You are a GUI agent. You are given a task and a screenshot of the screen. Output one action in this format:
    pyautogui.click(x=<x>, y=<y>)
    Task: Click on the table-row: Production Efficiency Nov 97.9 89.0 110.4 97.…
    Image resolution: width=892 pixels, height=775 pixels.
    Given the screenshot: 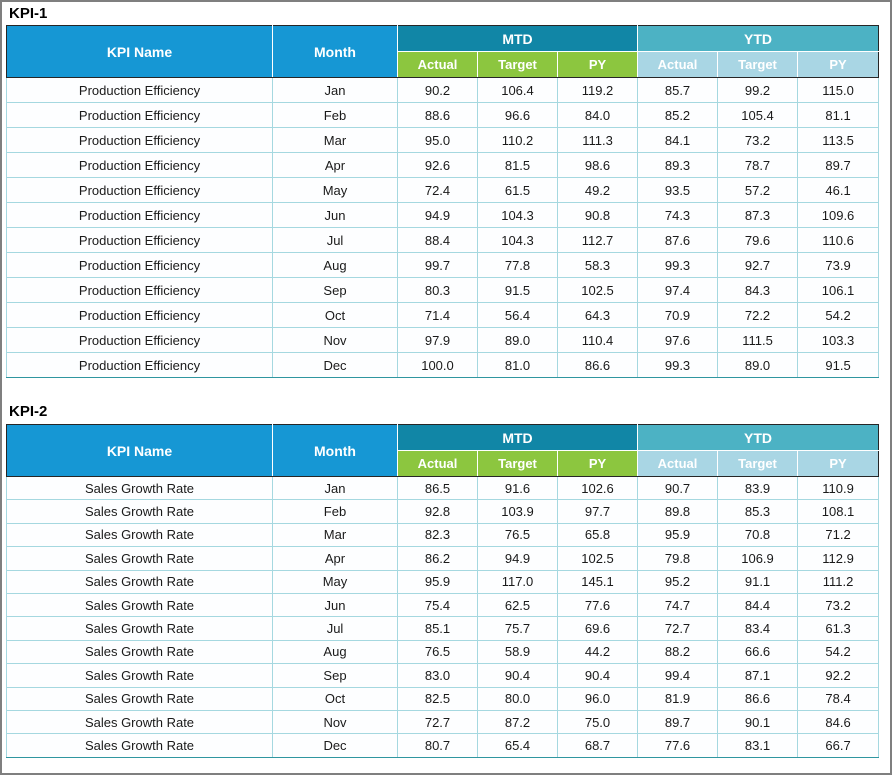 What is the action you would take?
    pyautogui.click(x=443, y=340)
    